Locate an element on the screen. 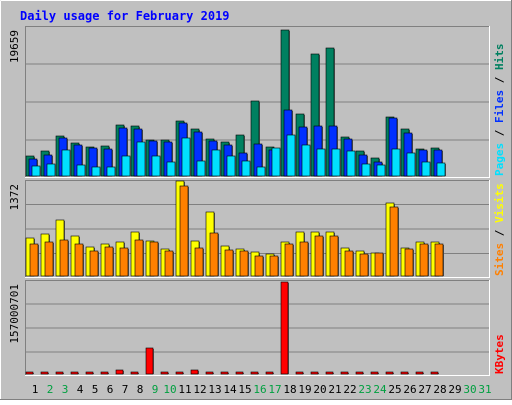  x-tick-label-day-25: 25 is located at coordinates (394, 389).